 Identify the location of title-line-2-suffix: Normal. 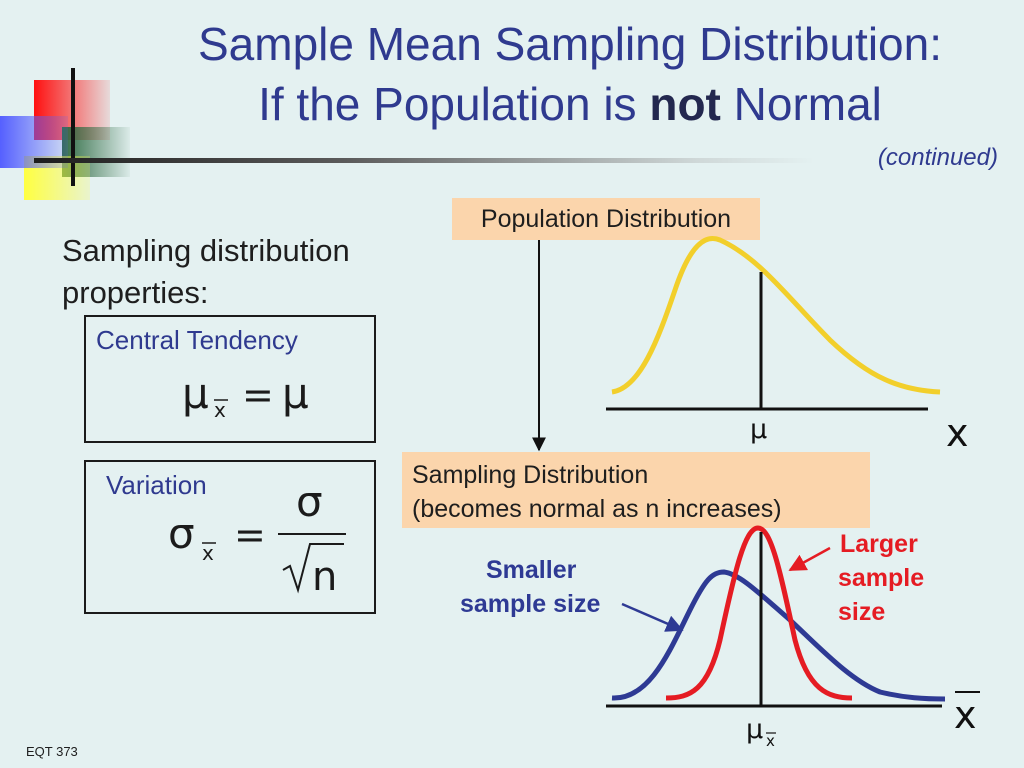
(801, 104).